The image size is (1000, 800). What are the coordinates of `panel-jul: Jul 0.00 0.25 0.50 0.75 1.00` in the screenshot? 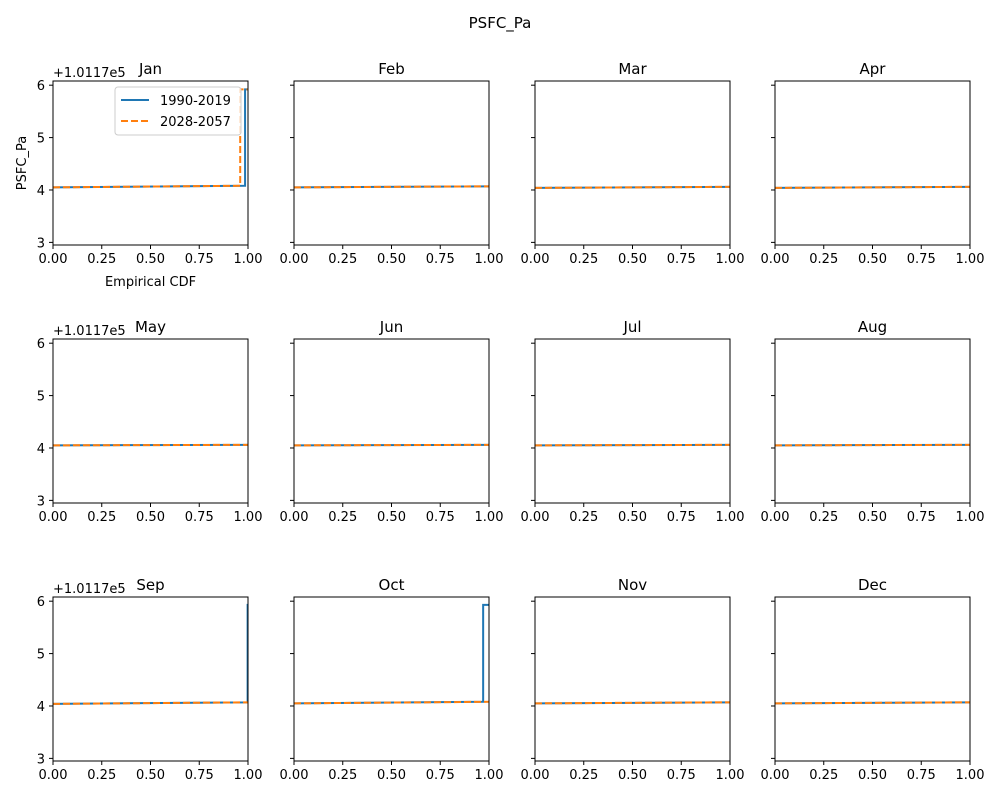 It's located at (633, 421).